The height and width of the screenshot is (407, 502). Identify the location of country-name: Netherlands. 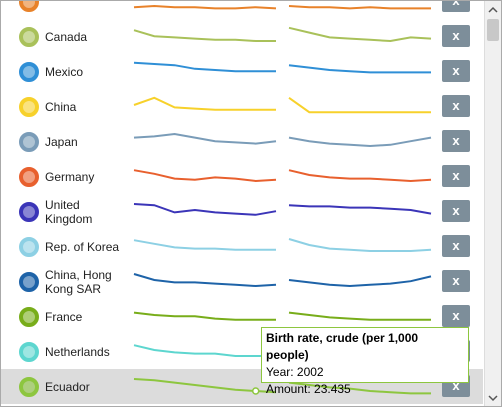
(77, 351).